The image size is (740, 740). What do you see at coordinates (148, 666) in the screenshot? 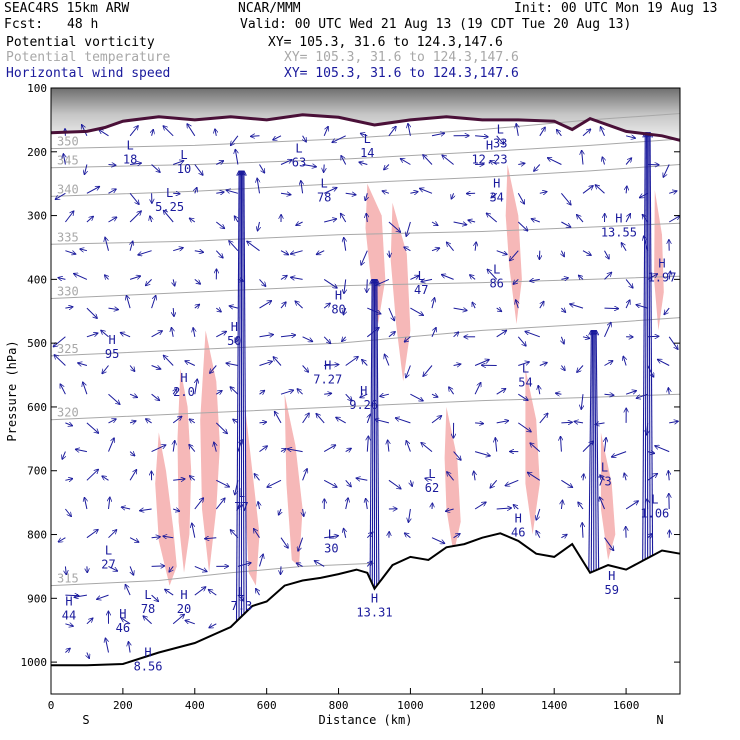
I see `extremum-value-31: 8.56` at bounding box center [148, 666].